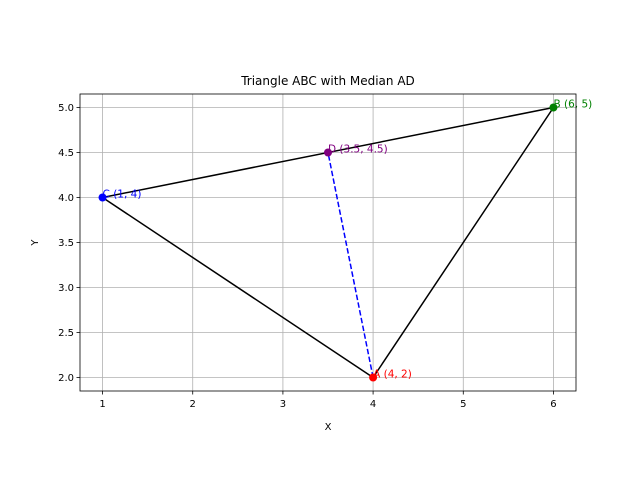 This screenshot has height=480, width=640. Describe the element at coordinates (66, 108) in the screenshot. I see `y-tick-label: 5.0` at that location.